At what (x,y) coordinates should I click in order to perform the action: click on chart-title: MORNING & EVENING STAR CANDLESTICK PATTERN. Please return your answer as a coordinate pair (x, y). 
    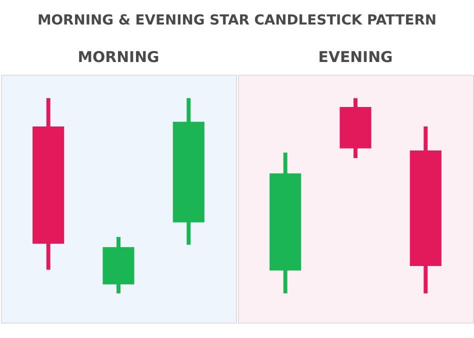
    Looking at the image, I should click on (237, 20).